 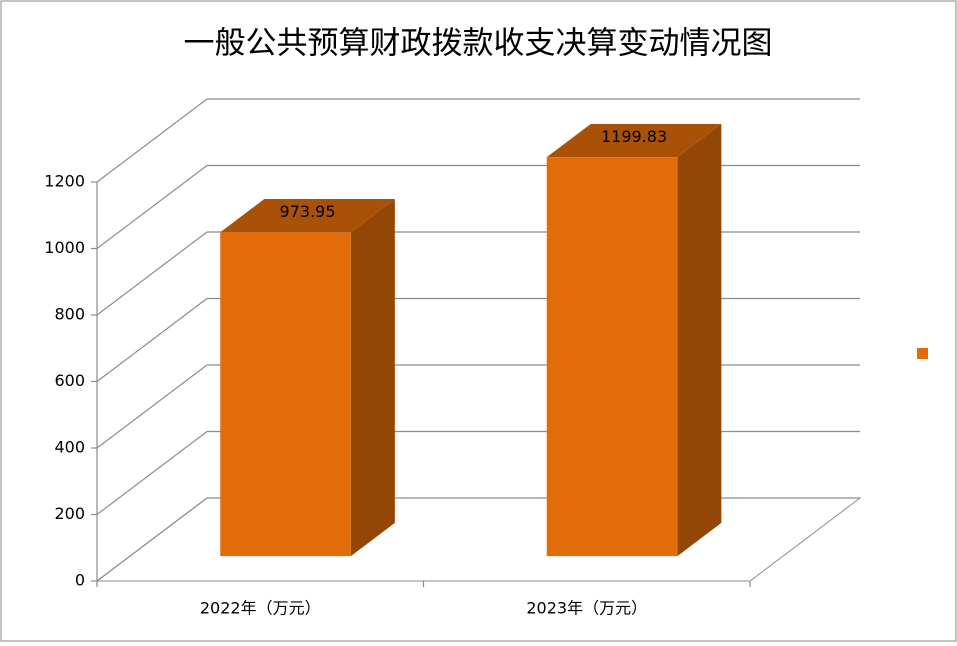 I want to click on x-tick-label: 2022年（万元）, so click(x=260, y=608).